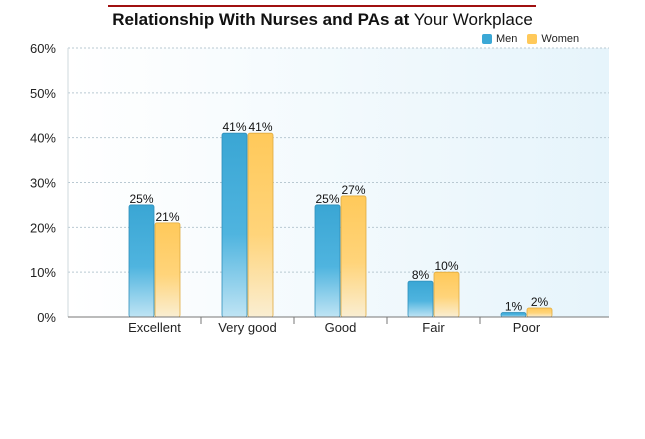  Describe the element at coordinates (261, 19) in the screenshot. I see `chart-title-bold: Relationship With Nurses and PAs at` at that location.